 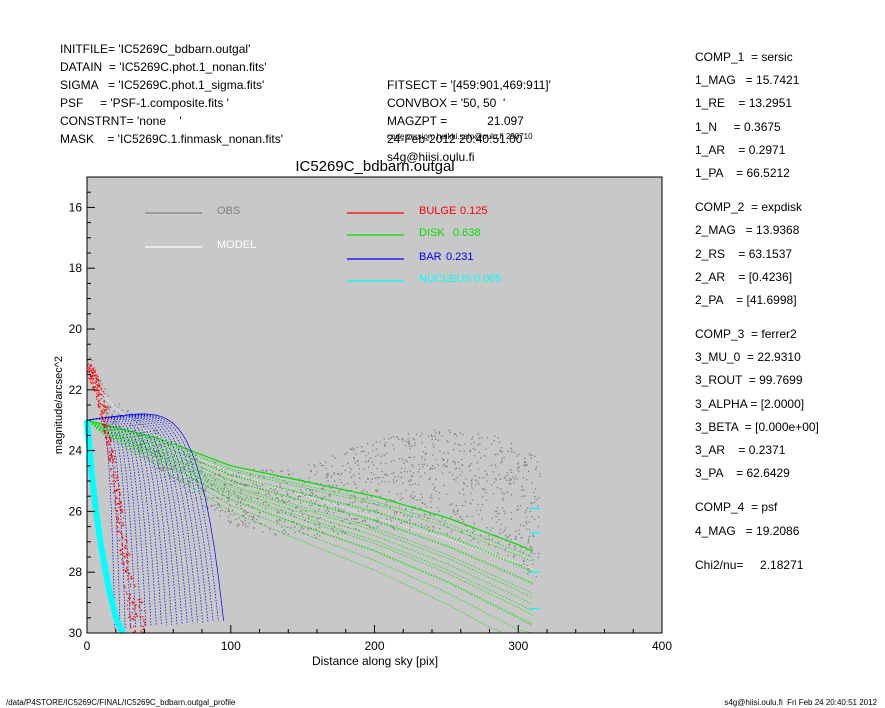 I want to click on legend-value-bulge: 0.125, so click(x=474, y=211).